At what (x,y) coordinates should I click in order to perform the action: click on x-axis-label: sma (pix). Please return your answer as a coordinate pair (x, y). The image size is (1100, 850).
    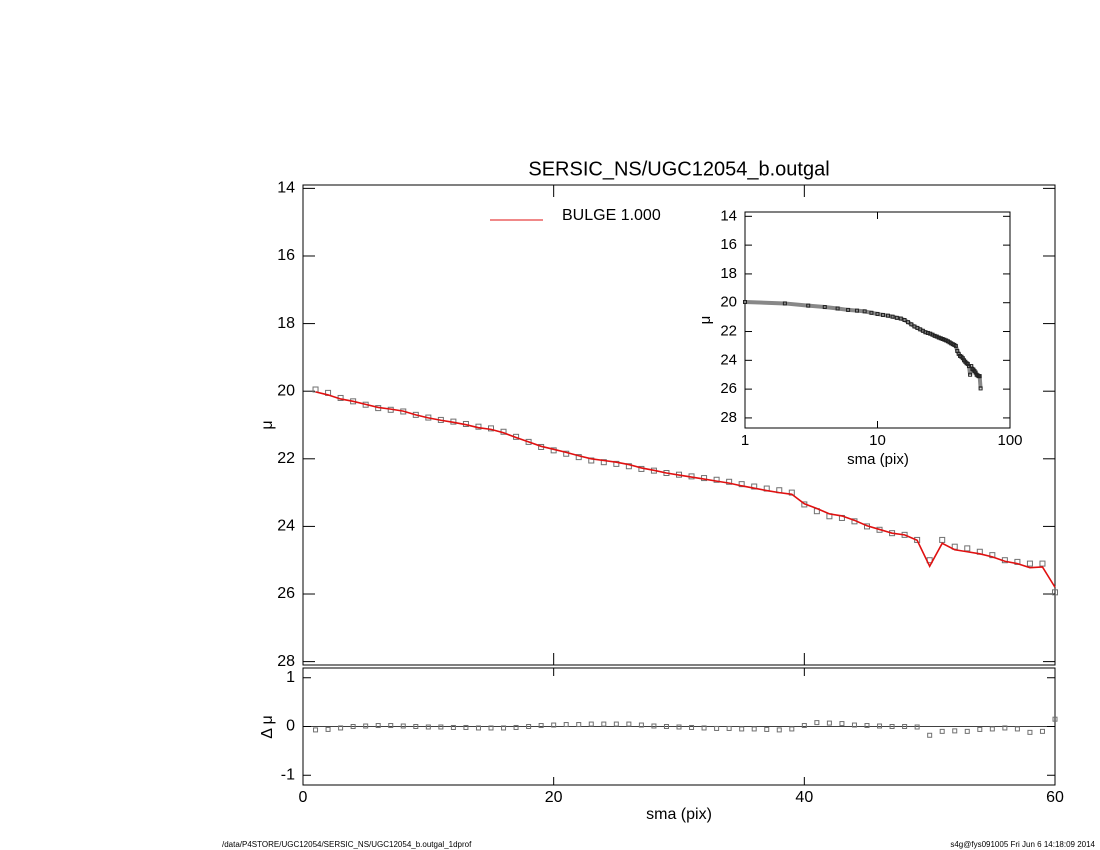
    Looking at the image, I should click on (679, 814).